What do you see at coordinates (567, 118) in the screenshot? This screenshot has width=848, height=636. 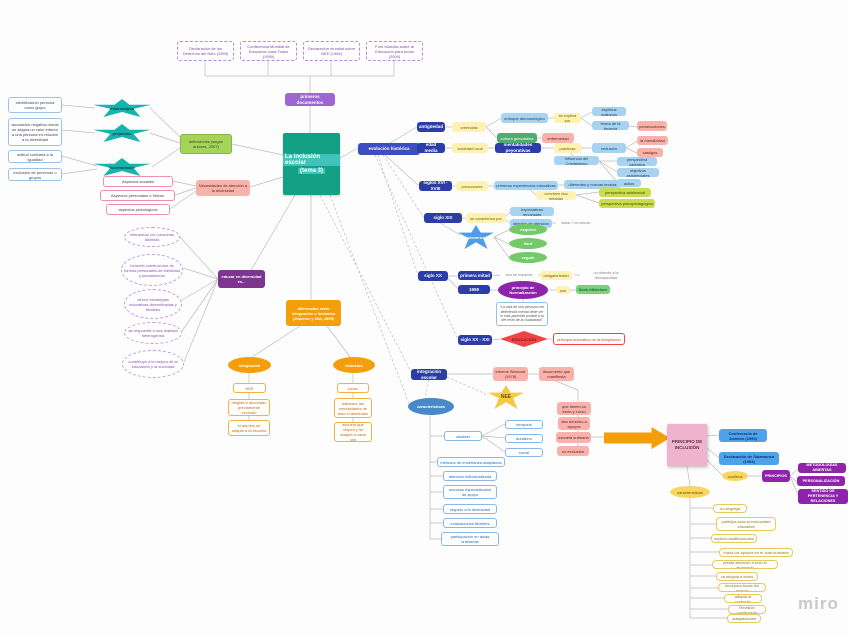 I see `node-se-explica-por: se explica por` at bounding box center [567, 118].